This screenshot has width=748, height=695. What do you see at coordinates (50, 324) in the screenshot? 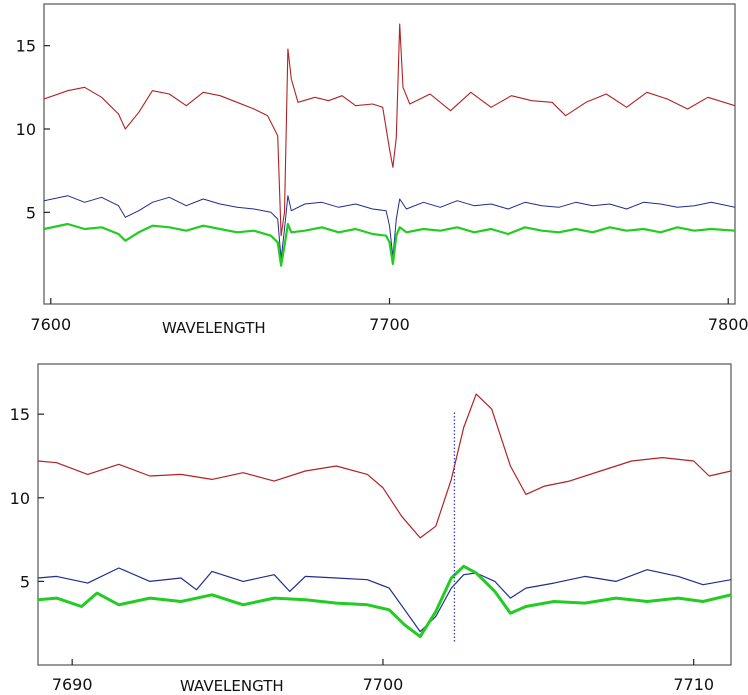
I see `x-tick-label: 7600` at bounding box center [50, 324].